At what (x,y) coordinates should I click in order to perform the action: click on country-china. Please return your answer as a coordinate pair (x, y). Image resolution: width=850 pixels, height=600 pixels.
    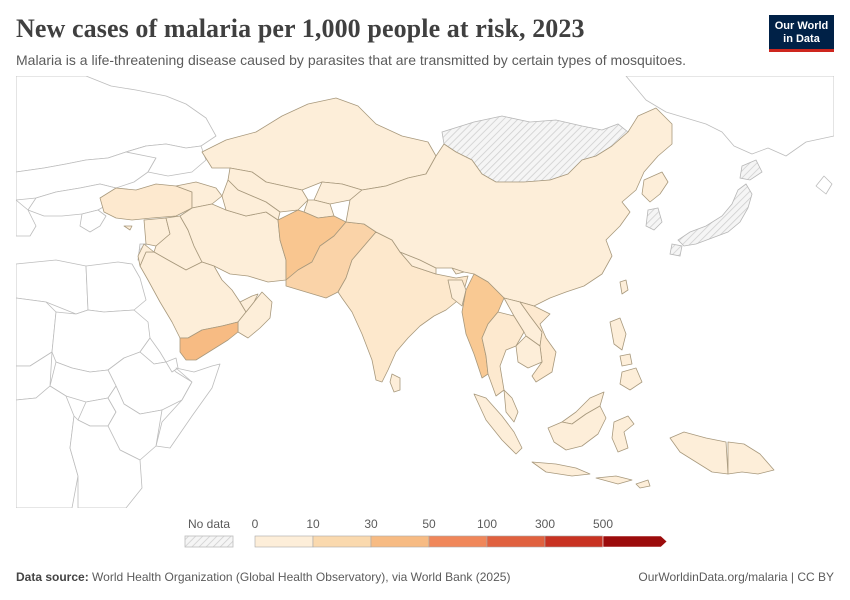
    Looking at the image, I should click on (509, 207).